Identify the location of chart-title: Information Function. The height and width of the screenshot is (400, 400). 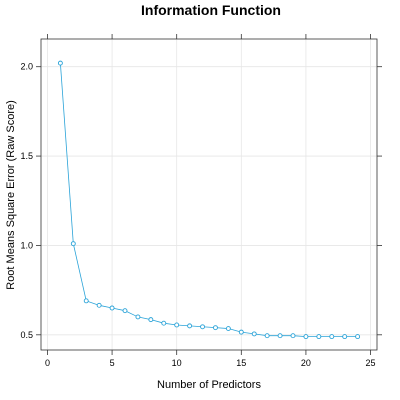
(211, 10).